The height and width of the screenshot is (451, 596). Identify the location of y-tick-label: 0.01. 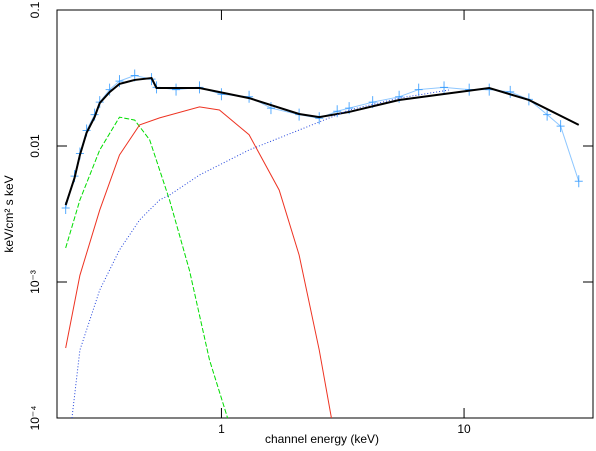
(35, 146).